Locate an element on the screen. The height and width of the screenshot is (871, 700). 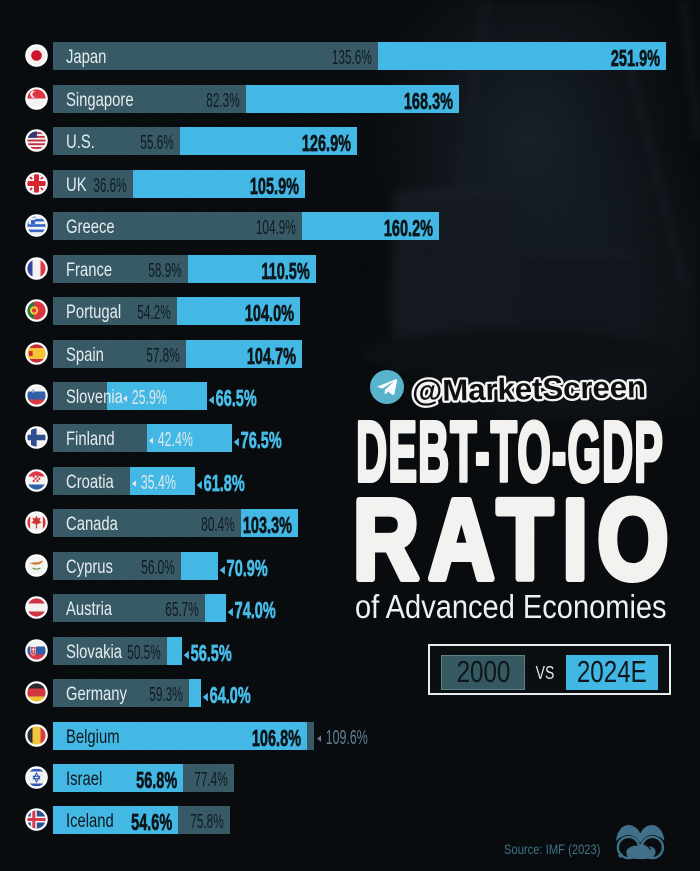
svg-text: @MarketScreen is located at coordinates (529, 389).